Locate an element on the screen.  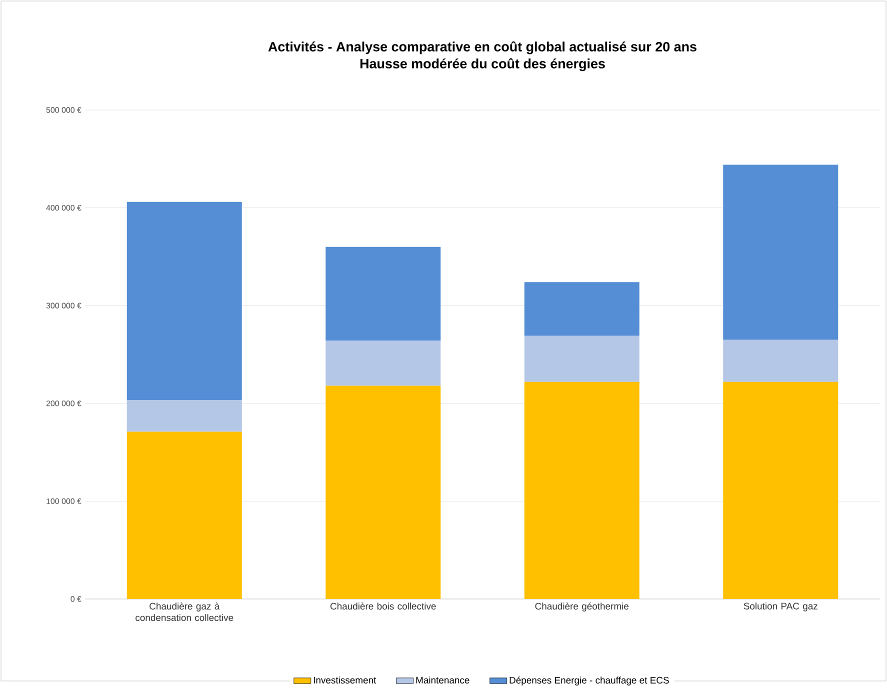
x-tick-label: Chaudière géothermie is located at coordinates (582, 607).